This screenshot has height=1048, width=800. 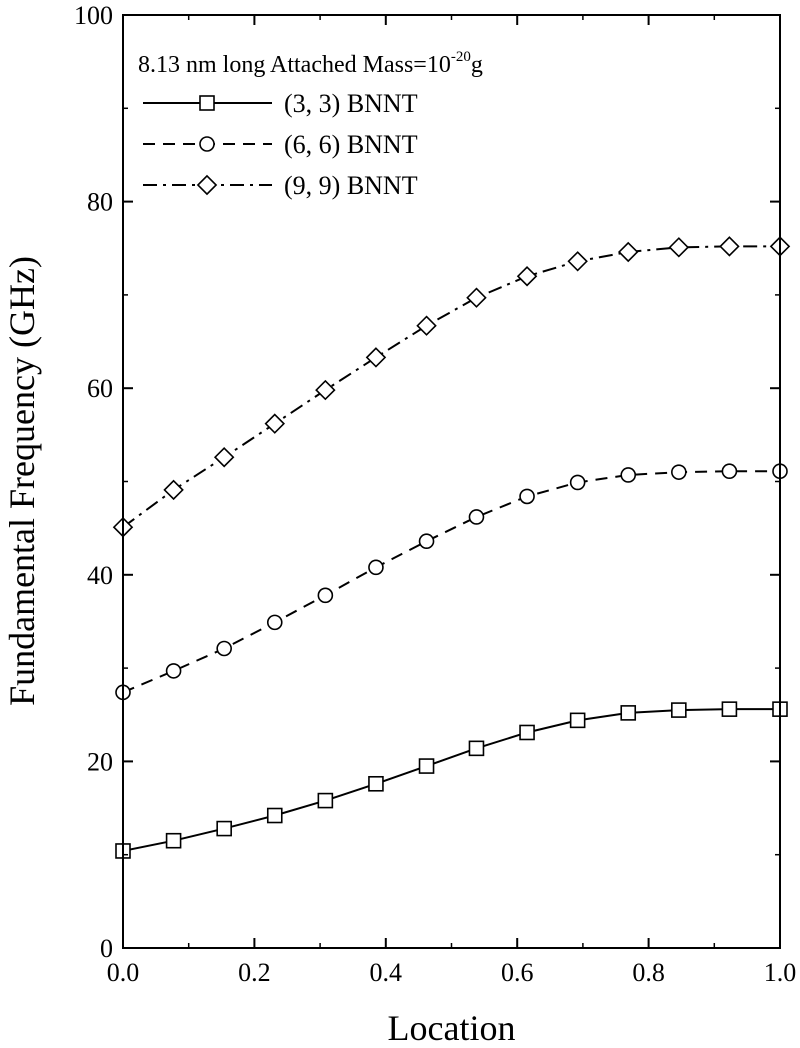 I want to click on x-tick-label: 0.0, so click(x=123, y=972).